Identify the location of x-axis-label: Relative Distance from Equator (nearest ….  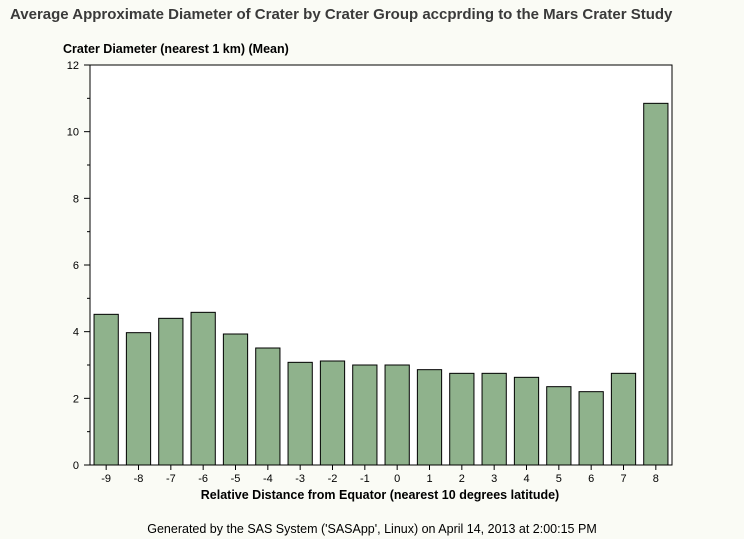
(380, 495).